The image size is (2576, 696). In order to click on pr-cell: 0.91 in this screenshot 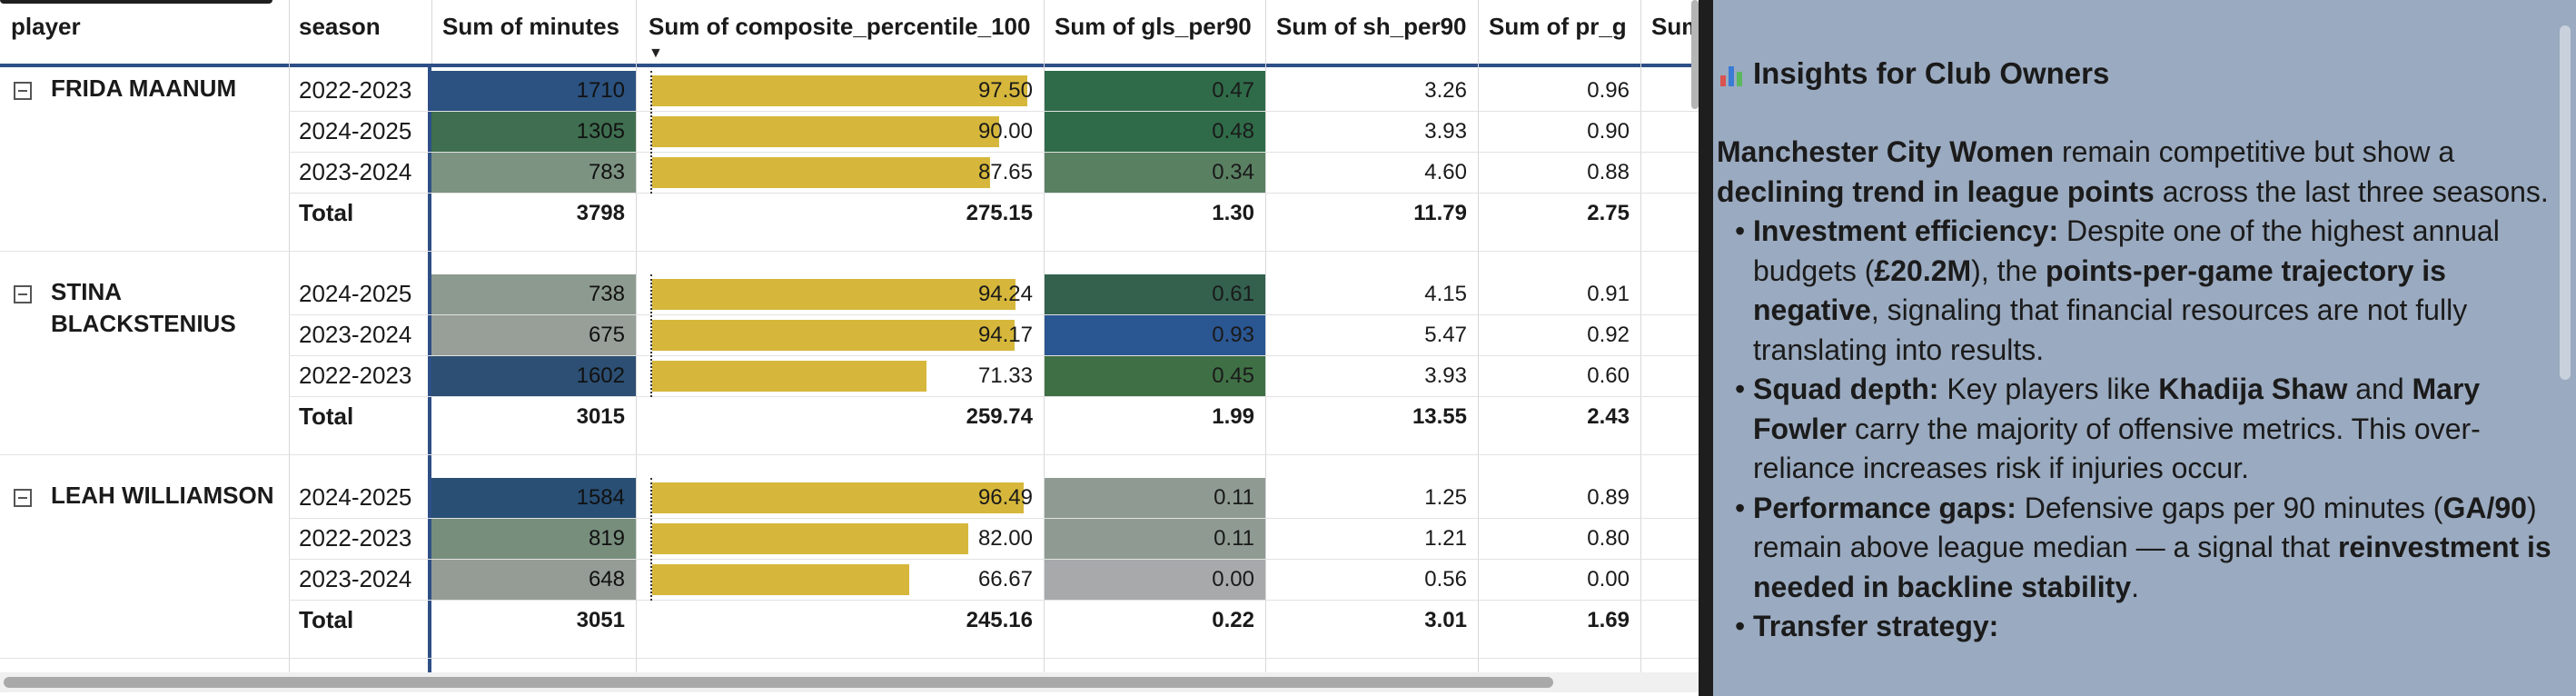, I will do `click(1608, 294)`.